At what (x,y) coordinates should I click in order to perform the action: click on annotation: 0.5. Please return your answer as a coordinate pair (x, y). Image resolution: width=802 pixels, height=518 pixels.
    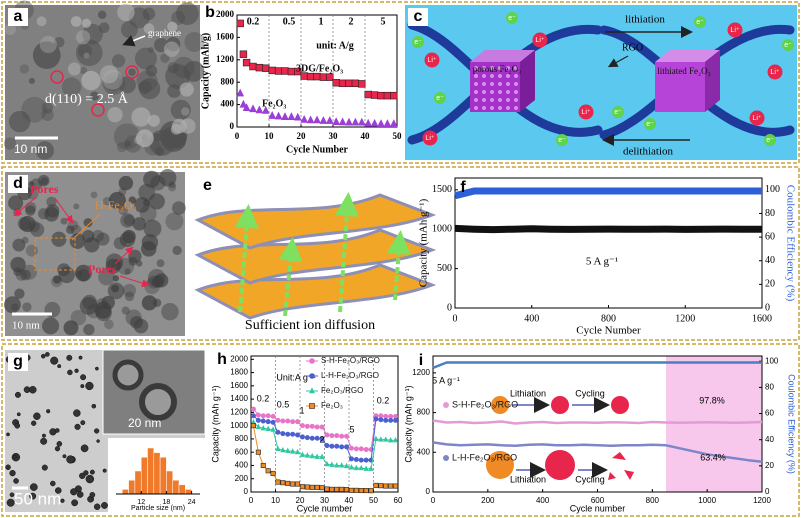
    Looking at the image, I should click on (289, 21).